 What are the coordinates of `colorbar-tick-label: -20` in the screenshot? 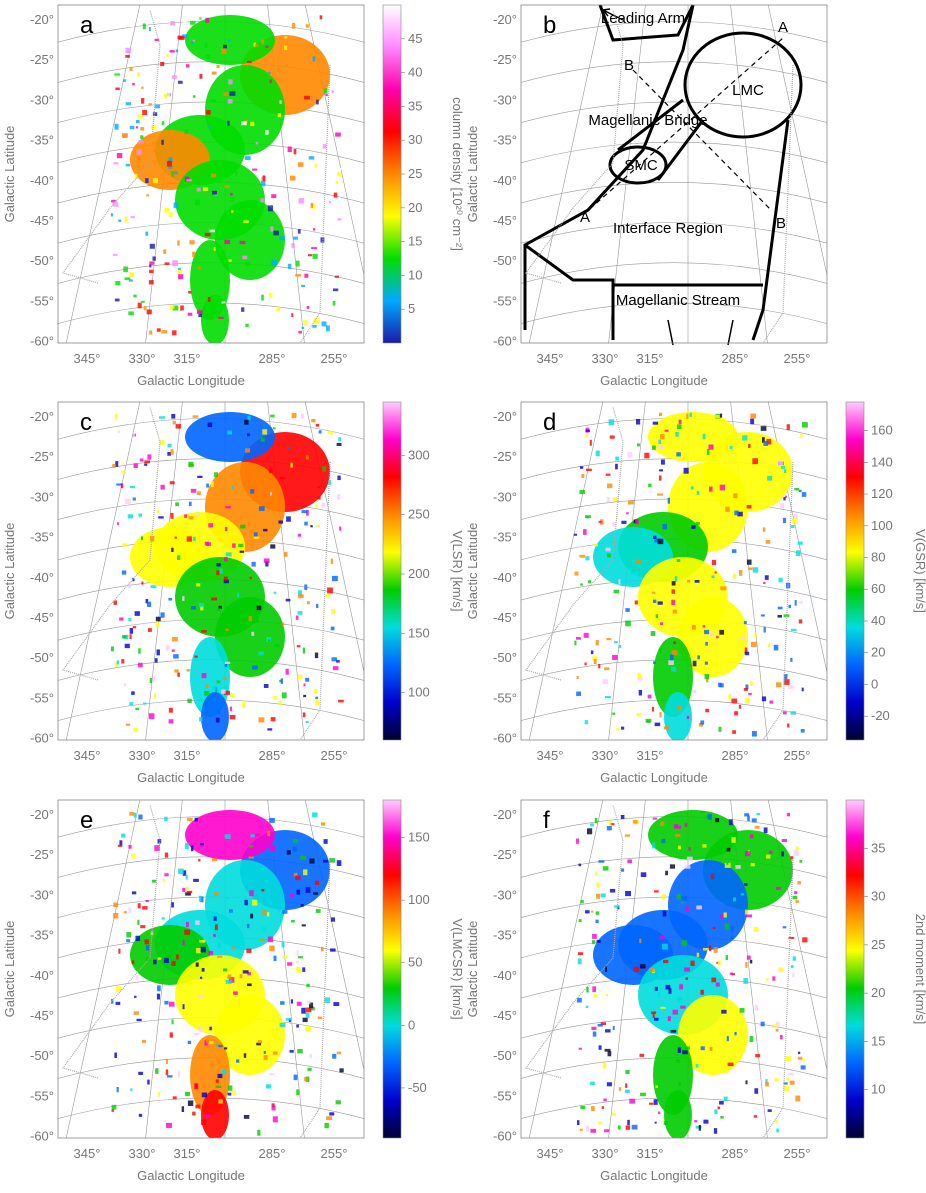 It's located at (880, 715).